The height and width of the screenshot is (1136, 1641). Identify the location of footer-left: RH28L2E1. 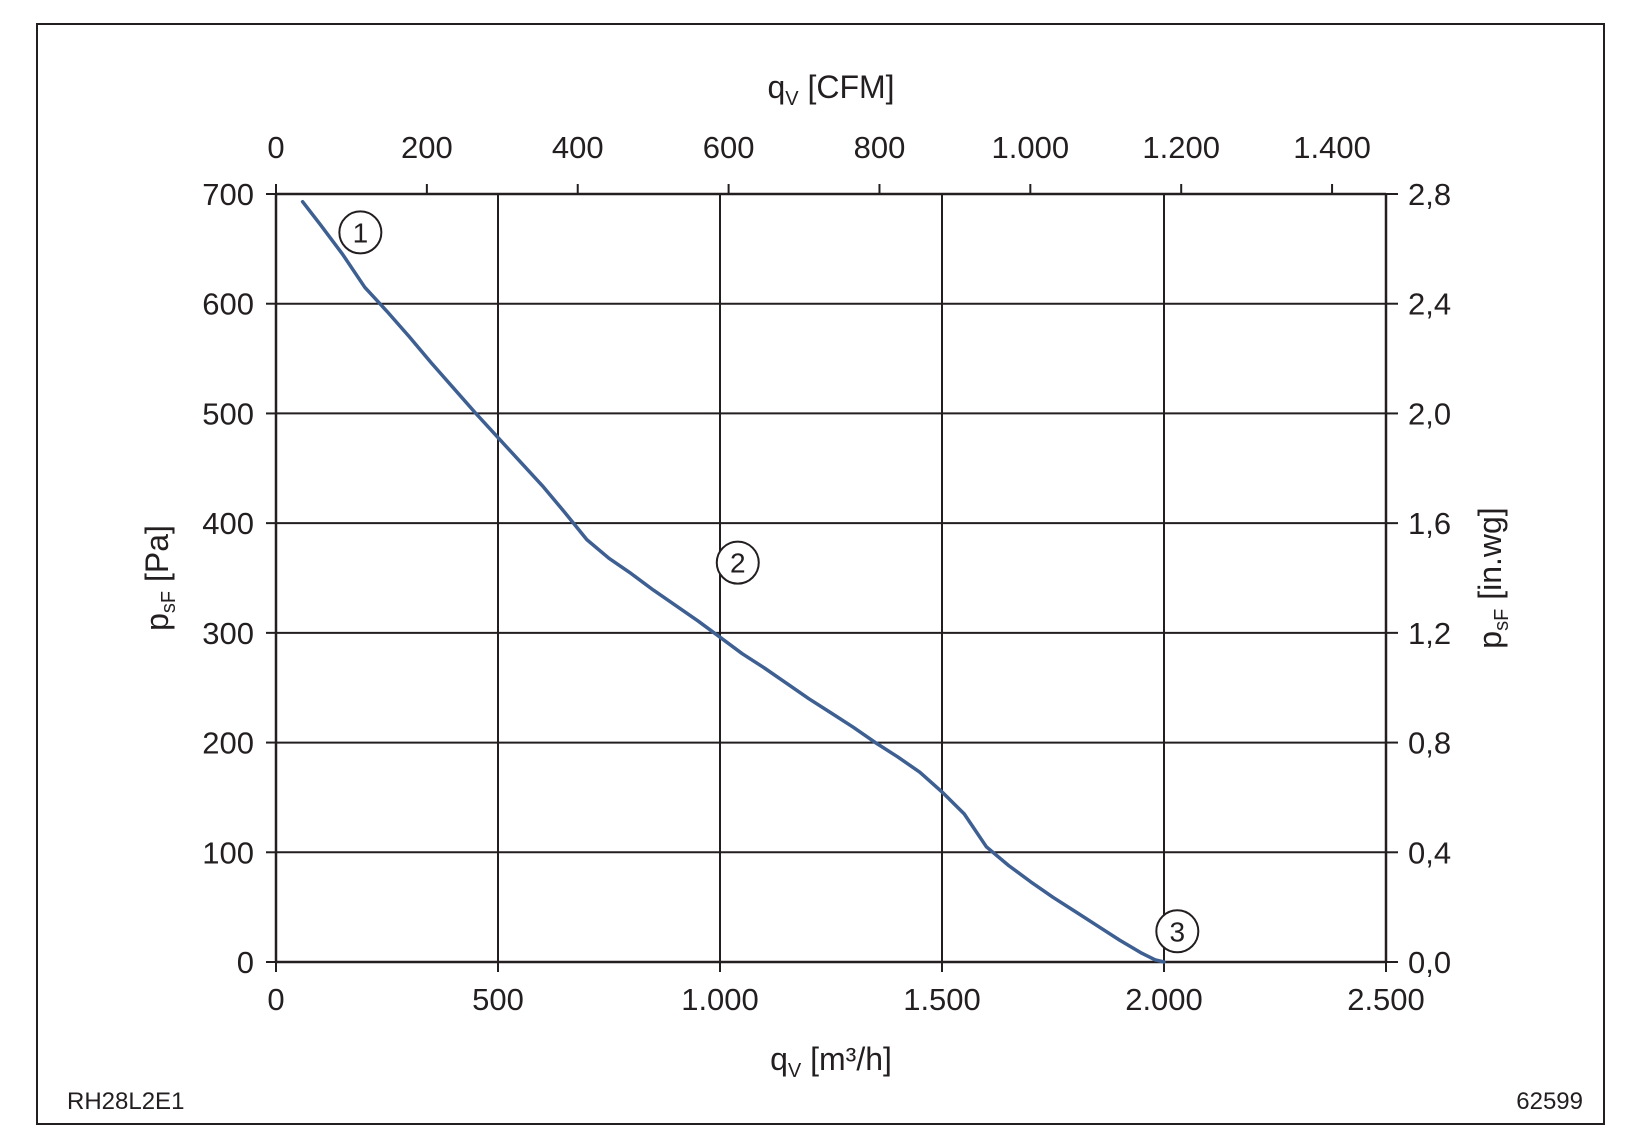
(125, 1101).